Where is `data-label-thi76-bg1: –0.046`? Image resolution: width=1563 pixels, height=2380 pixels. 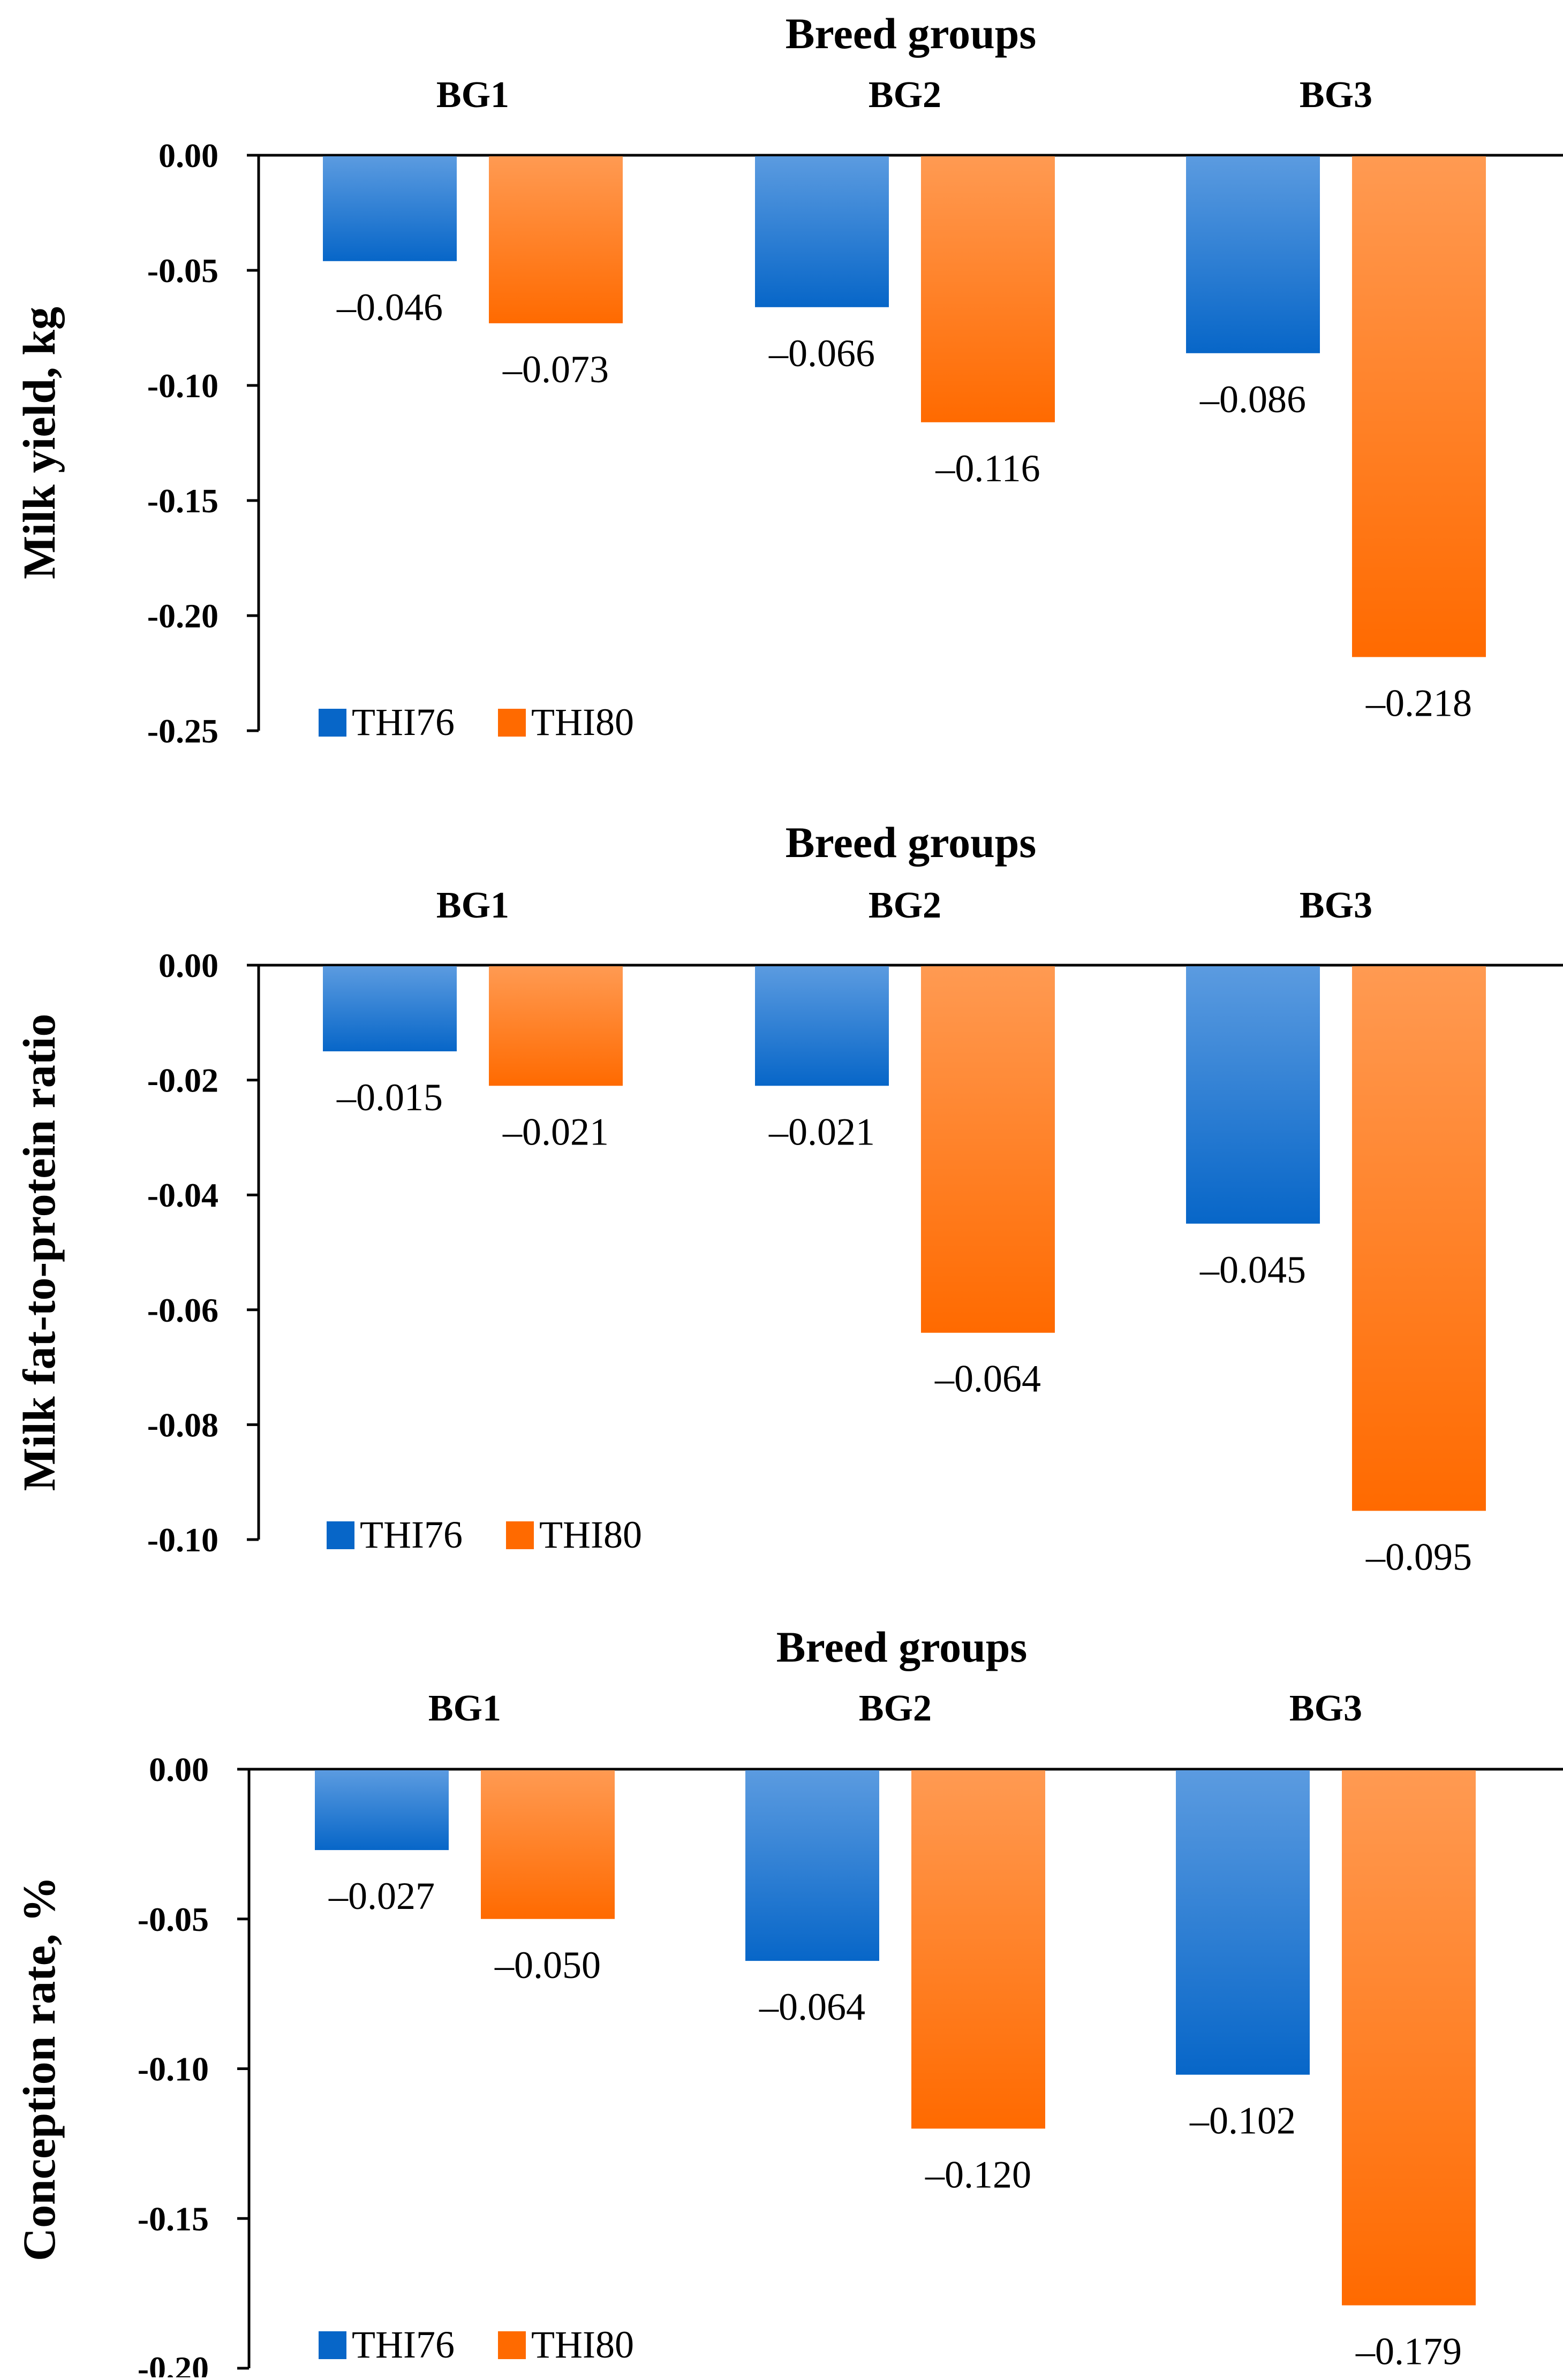 data-label-thi76-bg1: –0.046 is located at coordinates (389, 307).